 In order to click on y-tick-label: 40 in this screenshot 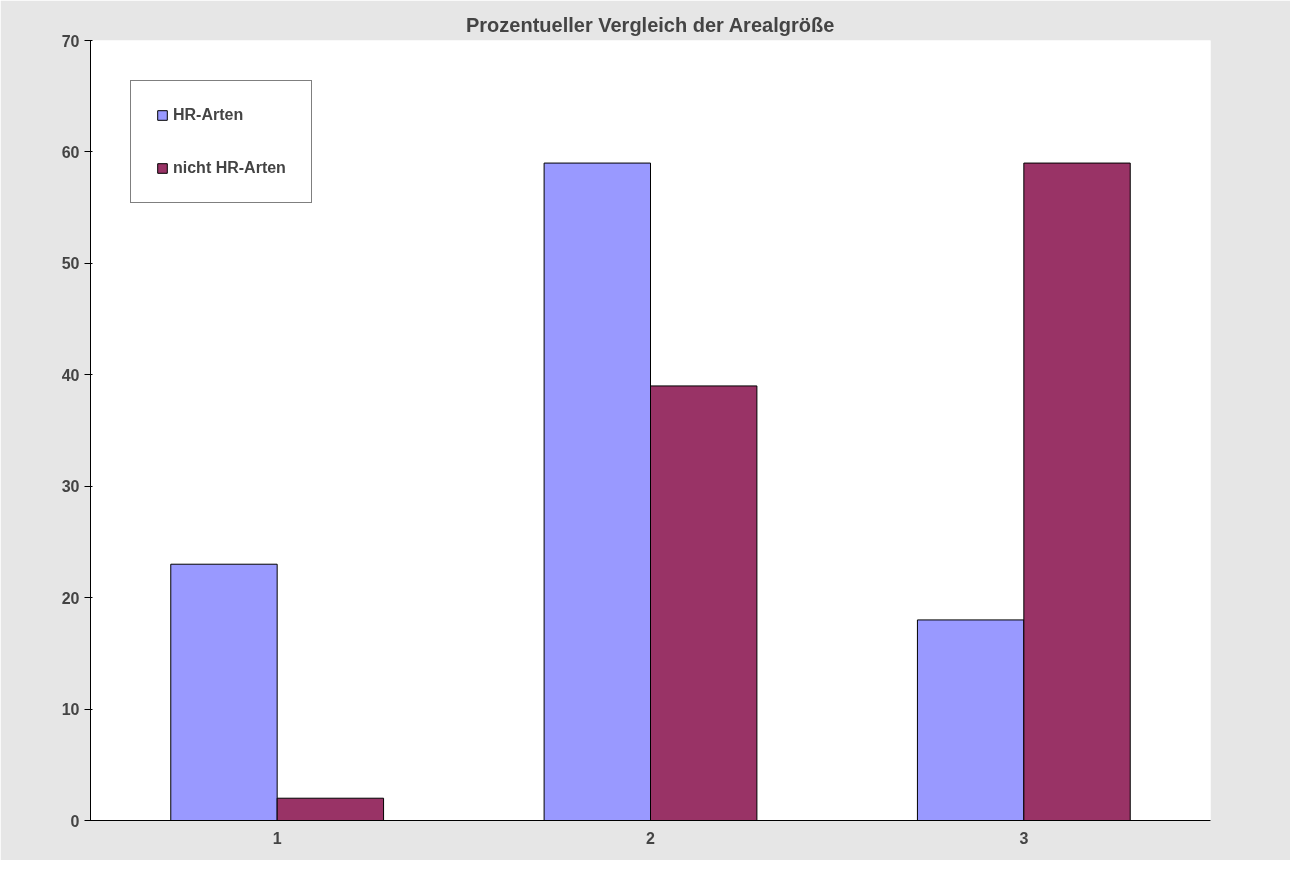, I will do `click(70, 375)`.